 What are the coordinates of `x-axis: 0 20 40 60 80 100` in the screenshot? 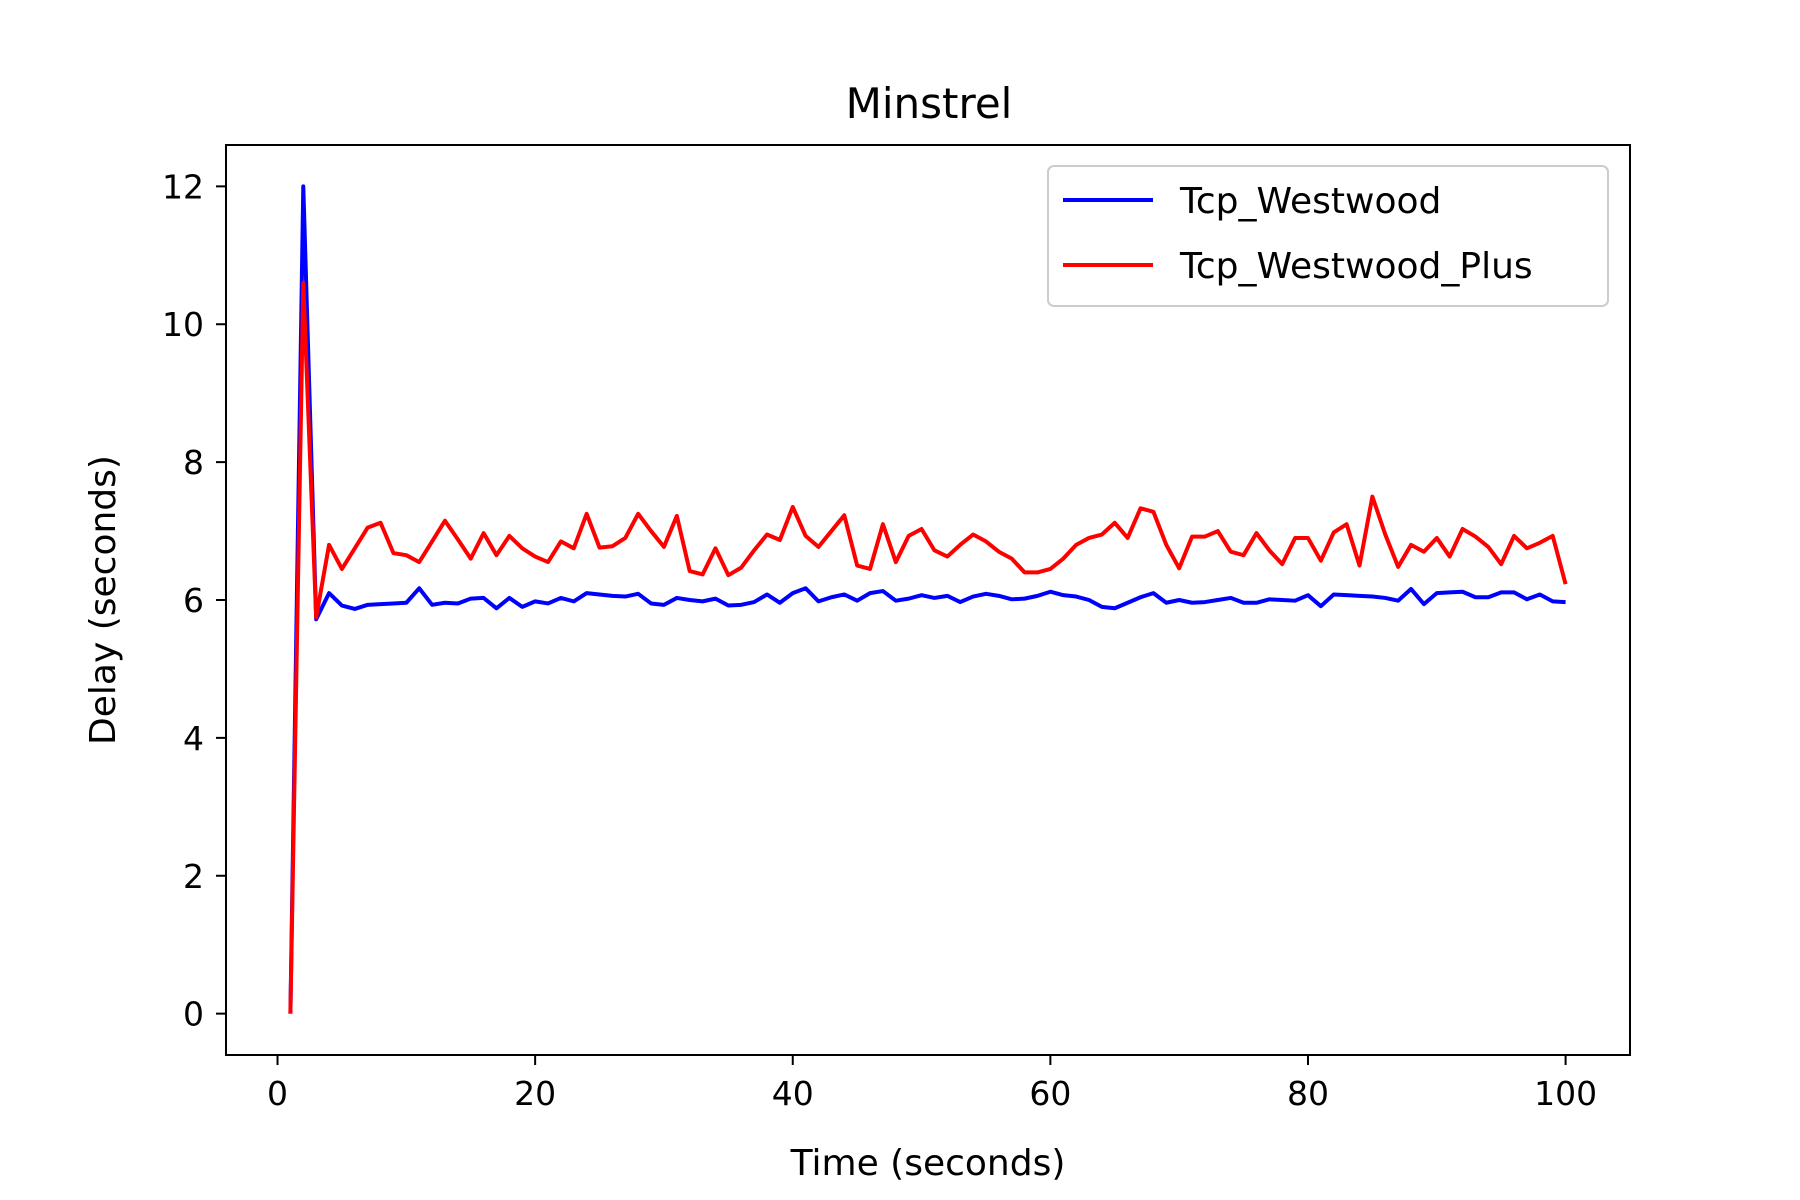 It's located at (932, 1084).